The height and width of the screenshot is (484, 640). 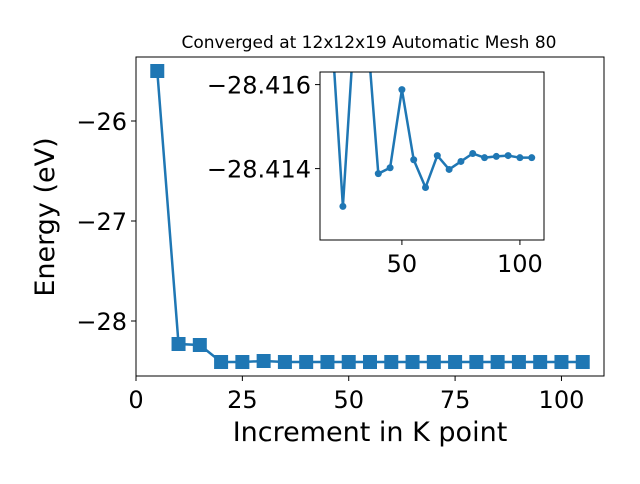 What do you see at coordinates (45, 216) in the screenshot?
I see `y-axis-label: Energy (eV)` at bounding box center [45, 216].